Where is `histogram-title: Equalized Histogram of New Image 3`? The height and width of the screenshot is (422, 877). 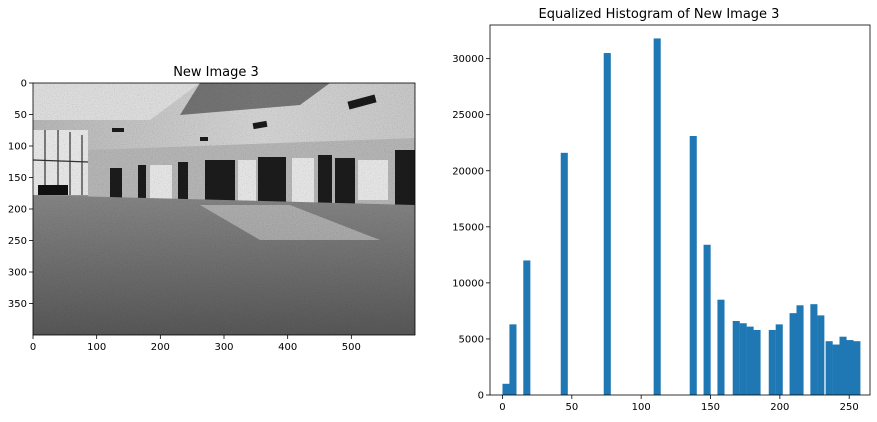
histogram-title: Equalized Histogram of New Image 3 is located at coordinates (659, 14).